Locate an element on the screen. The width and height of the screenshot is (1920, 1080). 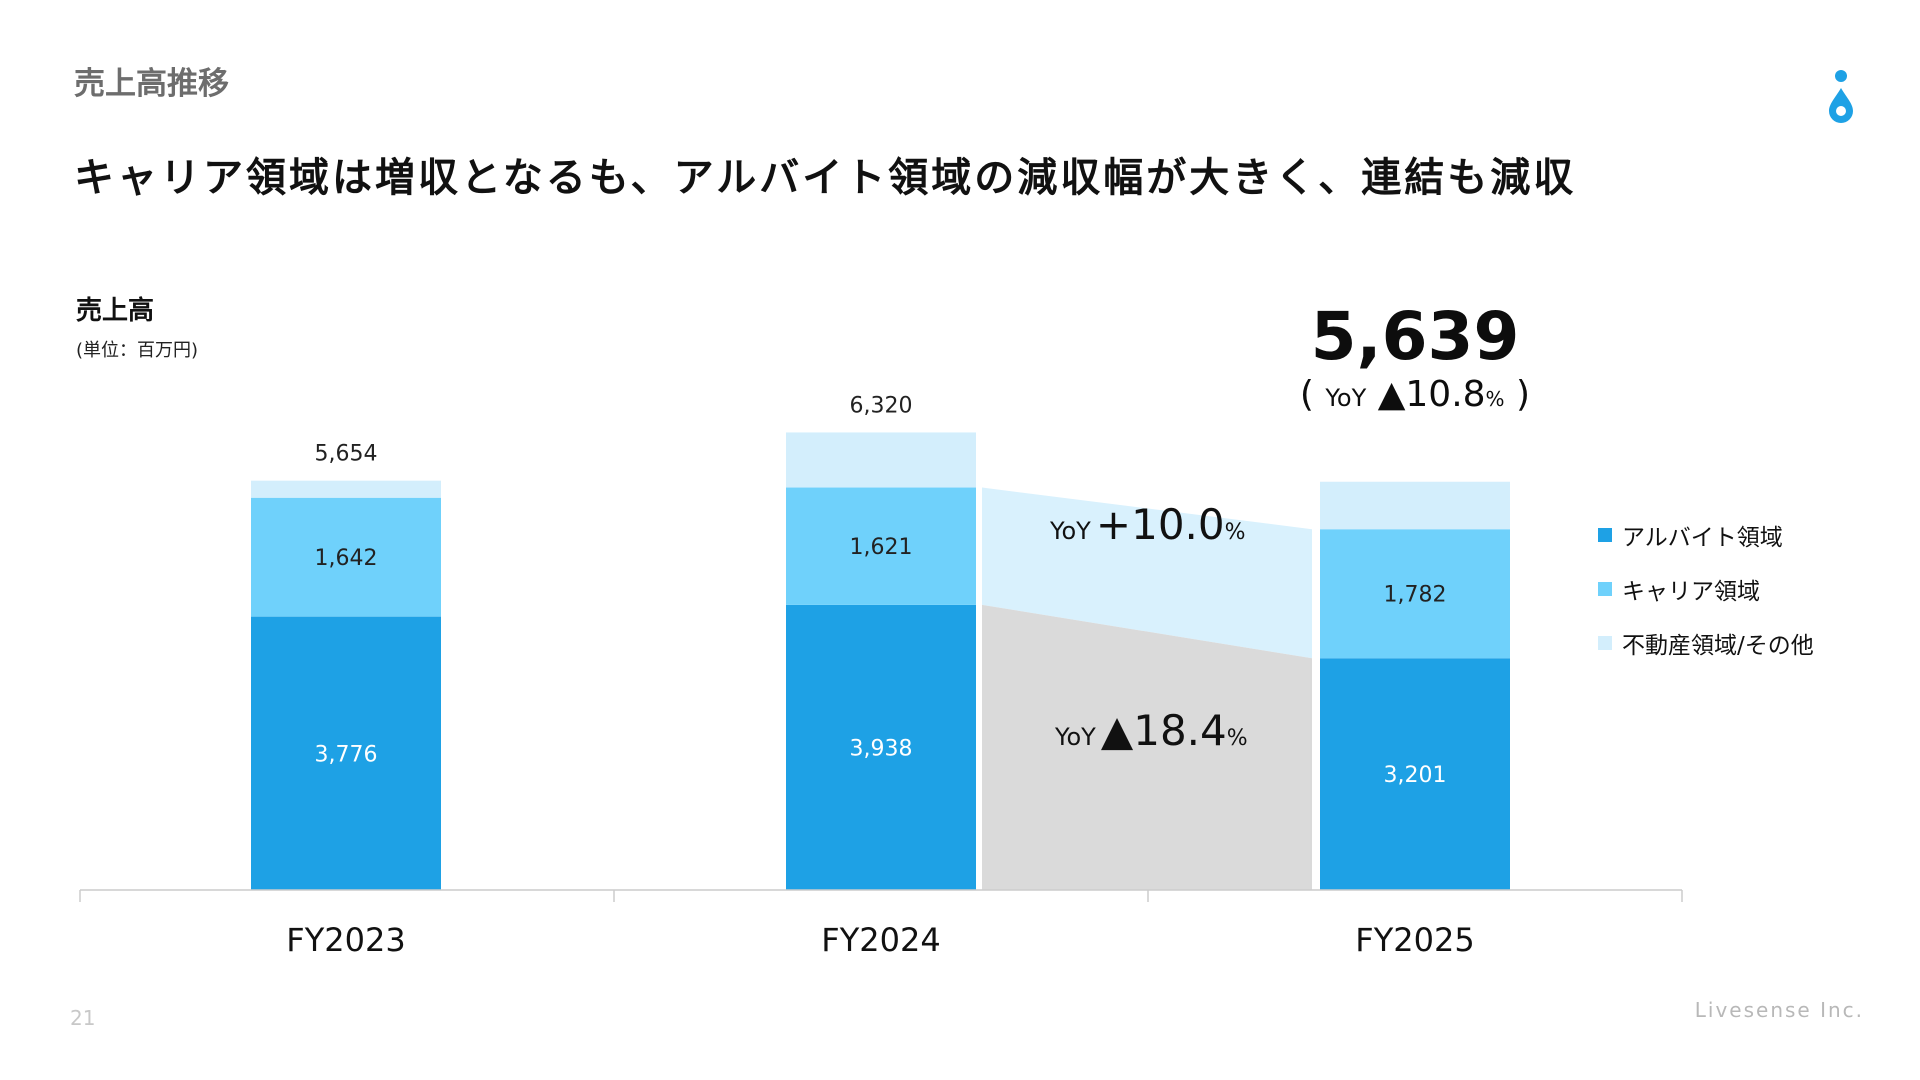
data-label-career-fy2024: 1,621 is located at coordinates (881, 547).